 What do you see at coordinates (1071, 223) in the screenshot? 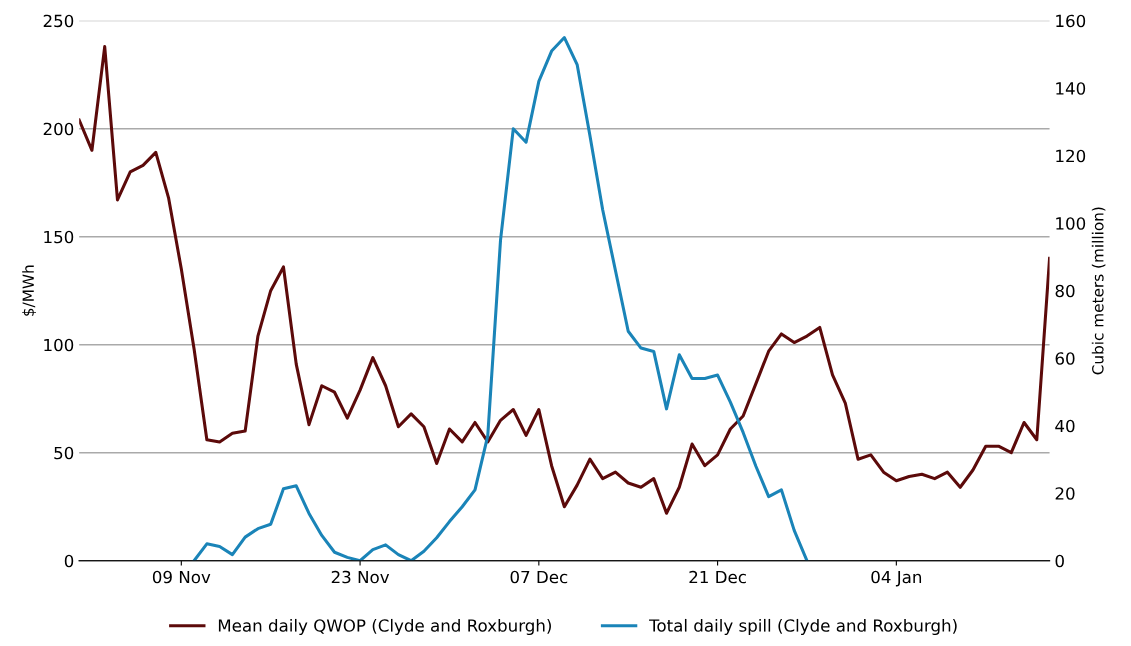
I see `y2-tick-label: 100` at bounding box center [1071, 223].